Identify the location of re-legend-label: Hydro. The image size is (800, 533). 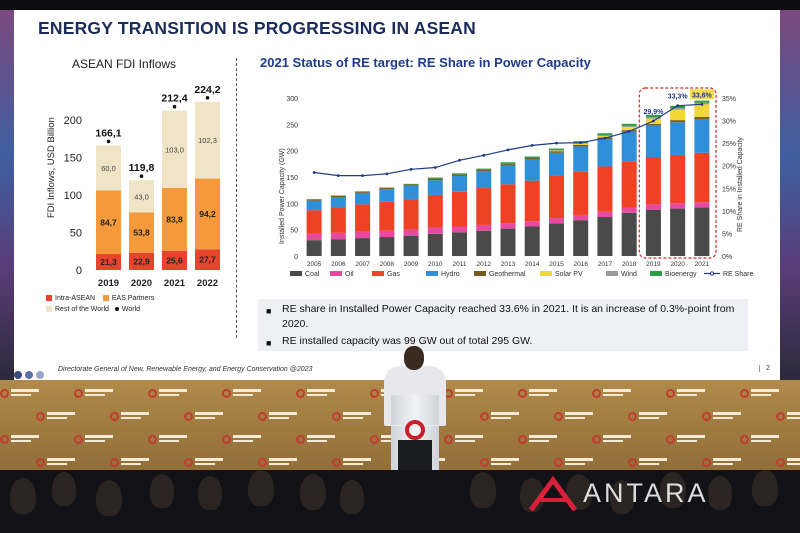
(450, 274).